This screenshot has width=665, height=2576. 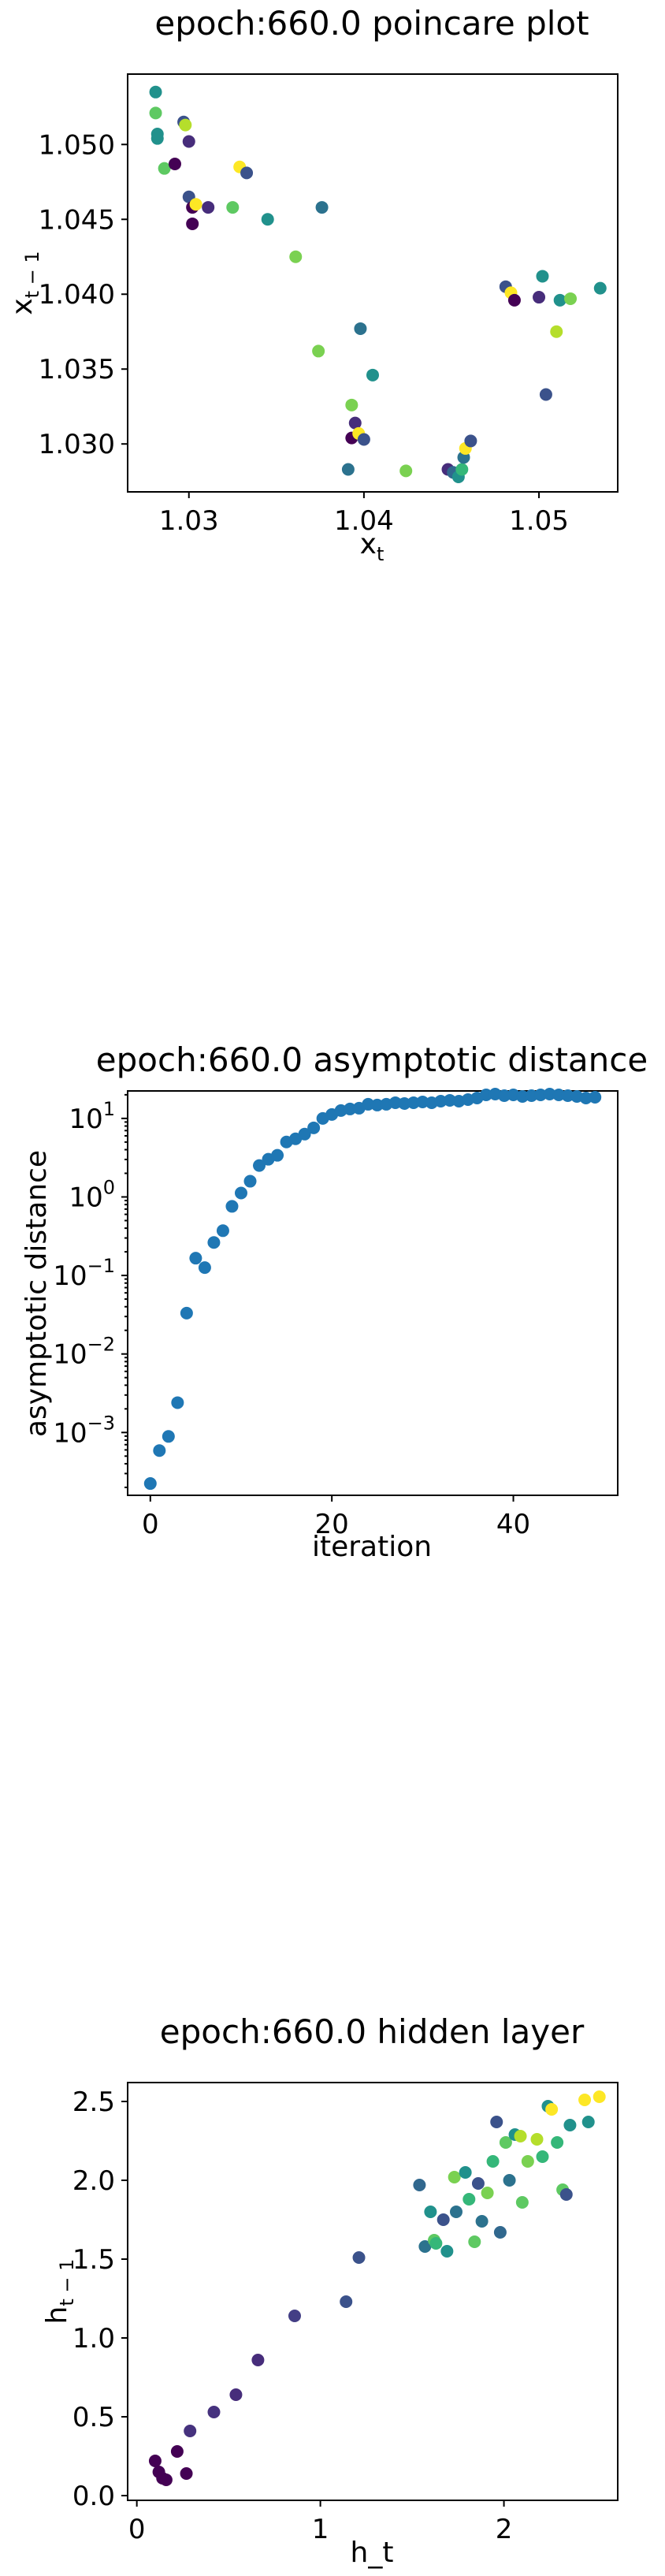 What do you see at coordinates (77, 220) in the screenshot?
I see `y-tick-label: 1.045` at bounding box center [77, 220].